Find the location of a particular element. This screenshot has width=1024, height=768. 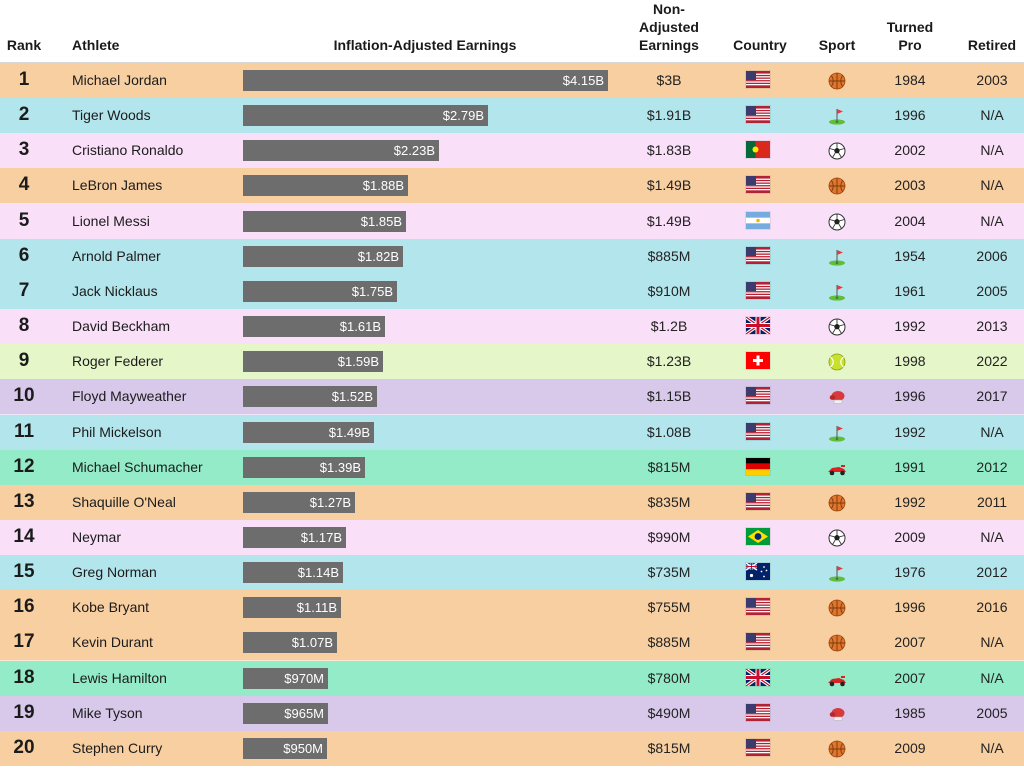

boxing-icon is located at coordinates (837, 714).